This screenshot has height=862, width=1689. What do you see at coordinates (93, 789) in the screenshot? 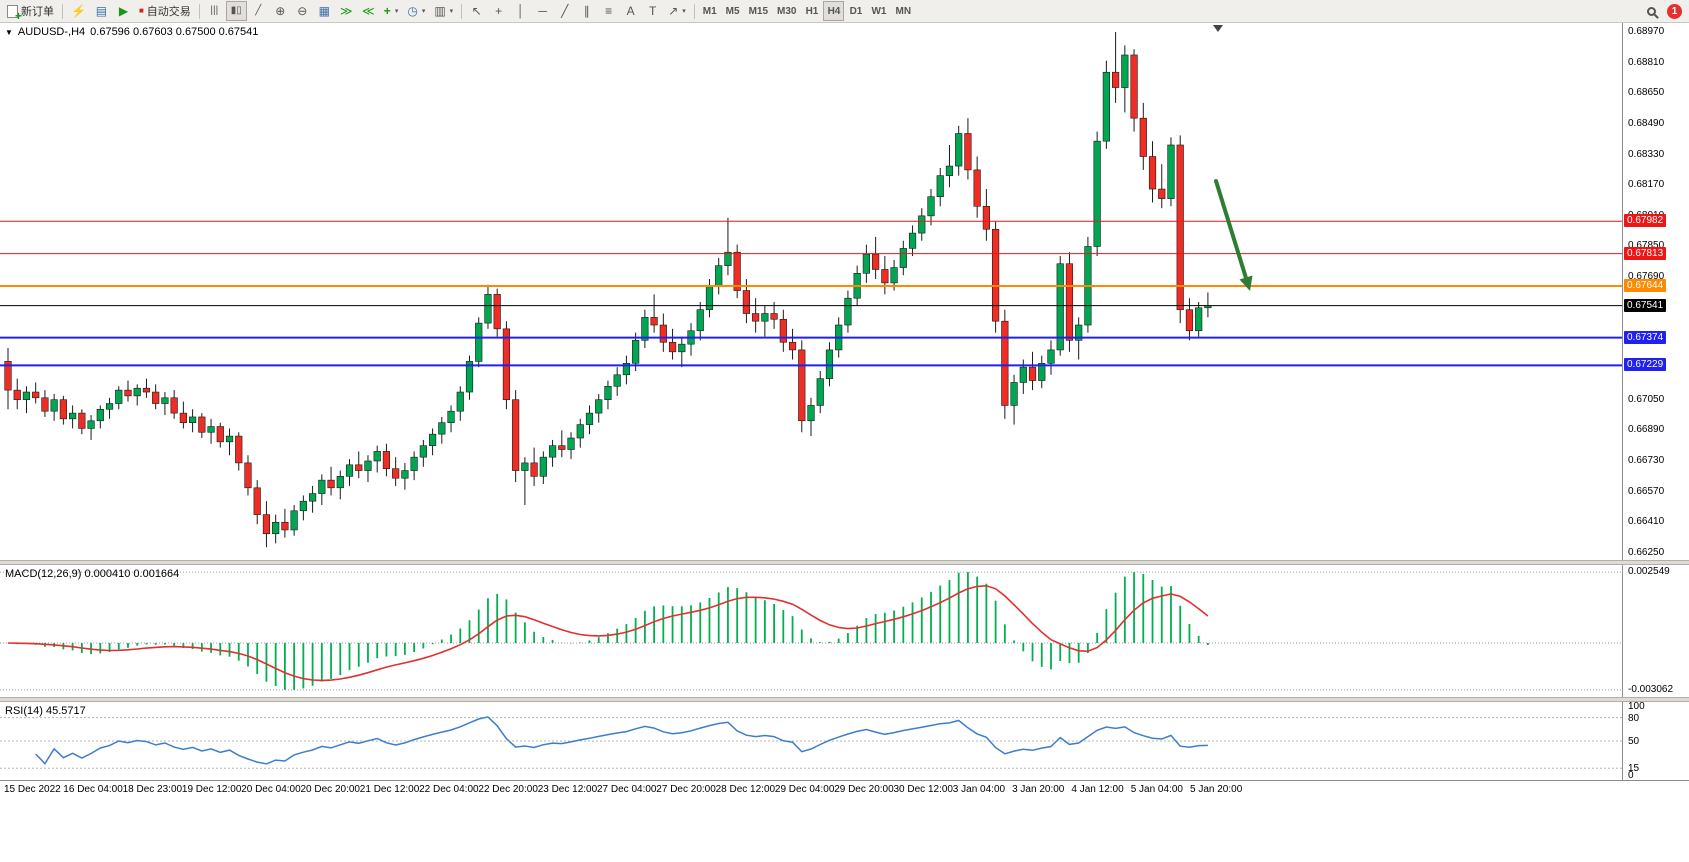
I see `time-label: 16 Dec 04:00` at bounding box center [93, 789].